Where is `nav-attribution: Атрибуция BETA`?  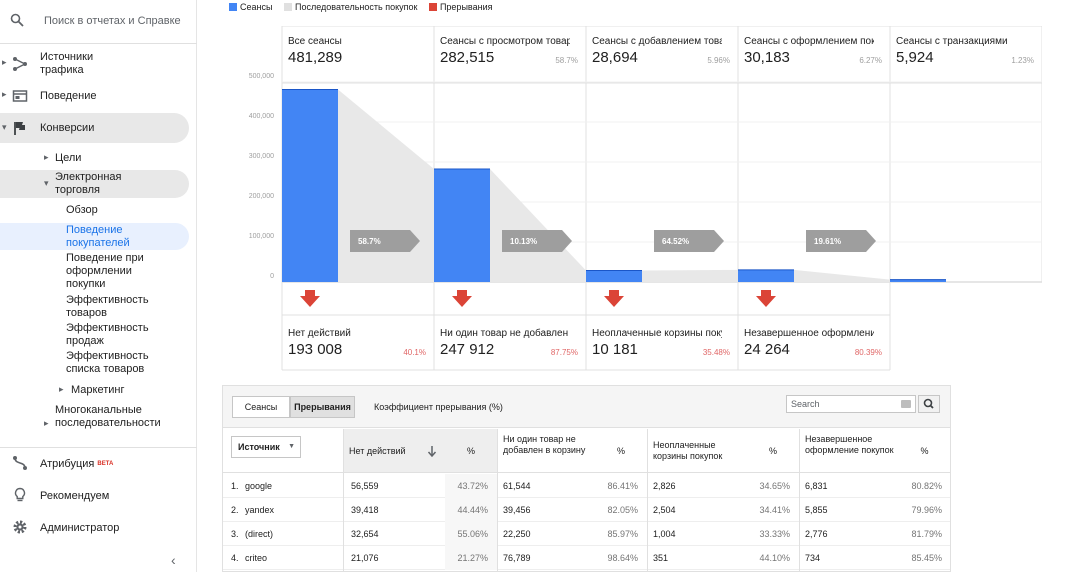 nav-attribution: Атрибуция BETA is located at coordinates (98, 463).